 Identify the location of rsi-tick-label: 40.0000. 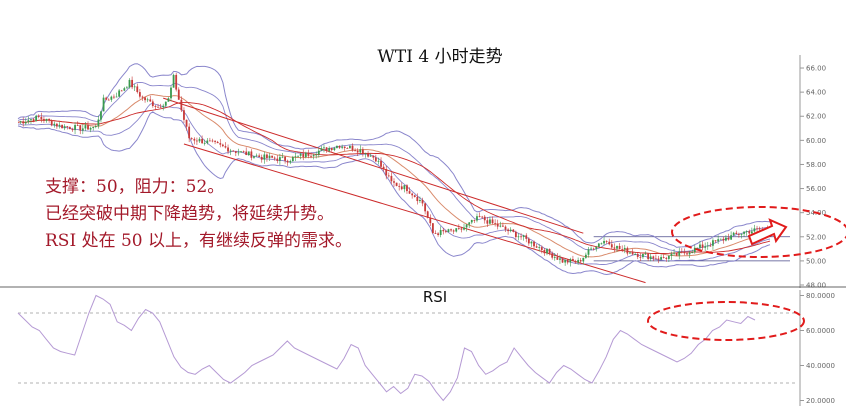
(820, 366).